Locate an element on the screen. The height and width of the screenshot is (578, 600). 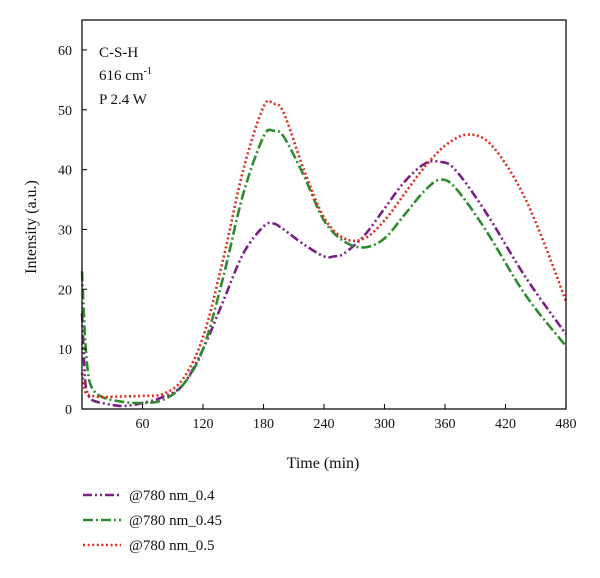
annotation-block: C-S-H 616 cm-1 P 2.4 W is located at coordinates (125, 76).